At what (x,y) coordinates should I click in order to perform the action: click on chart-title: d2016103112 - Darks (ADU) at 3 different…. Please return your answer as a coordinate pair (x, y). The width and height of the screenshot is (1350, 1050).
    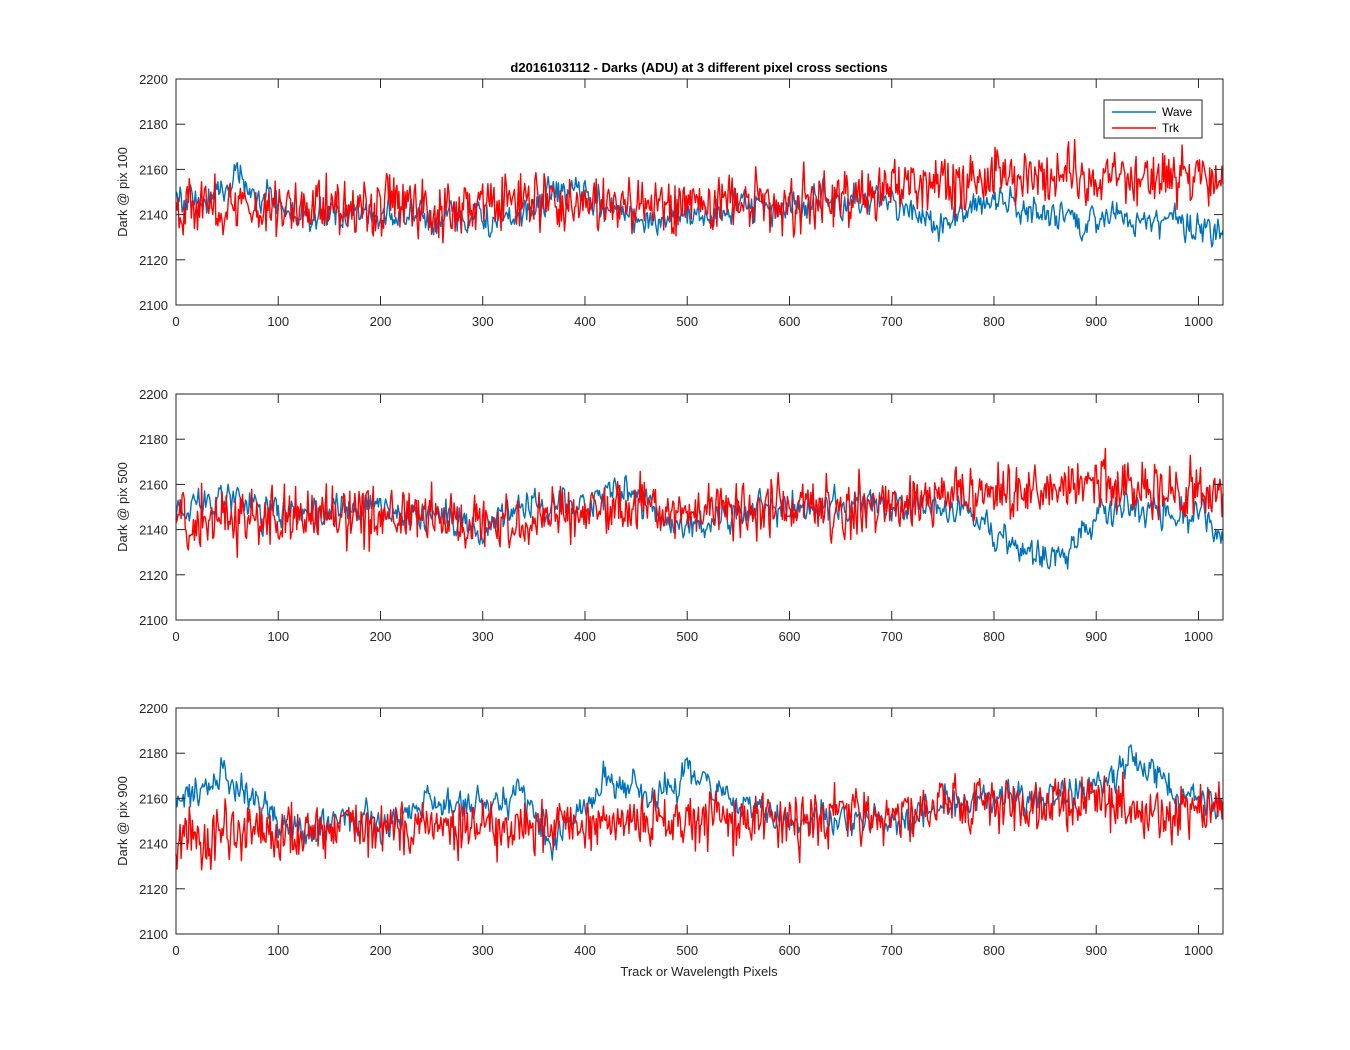
    Looking at the image, I should click on (698, 67).